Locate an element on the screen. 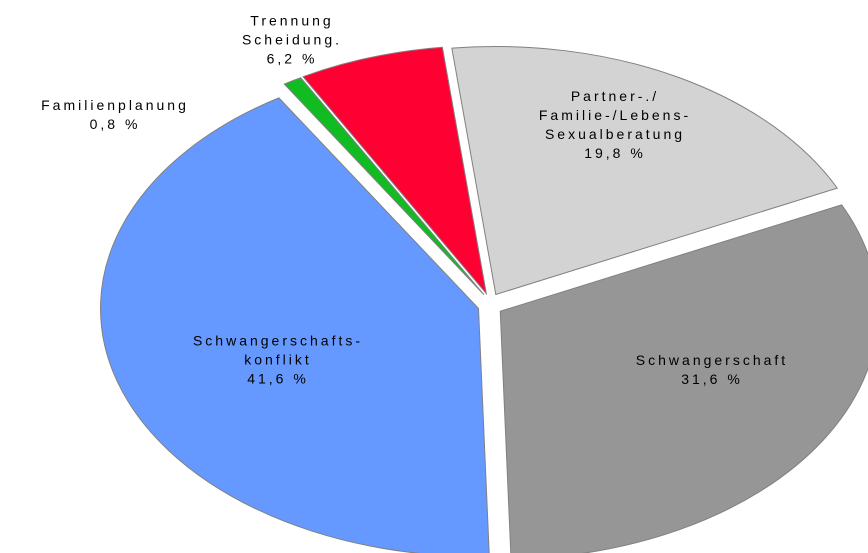 The width and height of the screenshot is (868, 553). slice-label: Schwangerschafts- konflikt 41,6 % is located at coordinates (278, 360).